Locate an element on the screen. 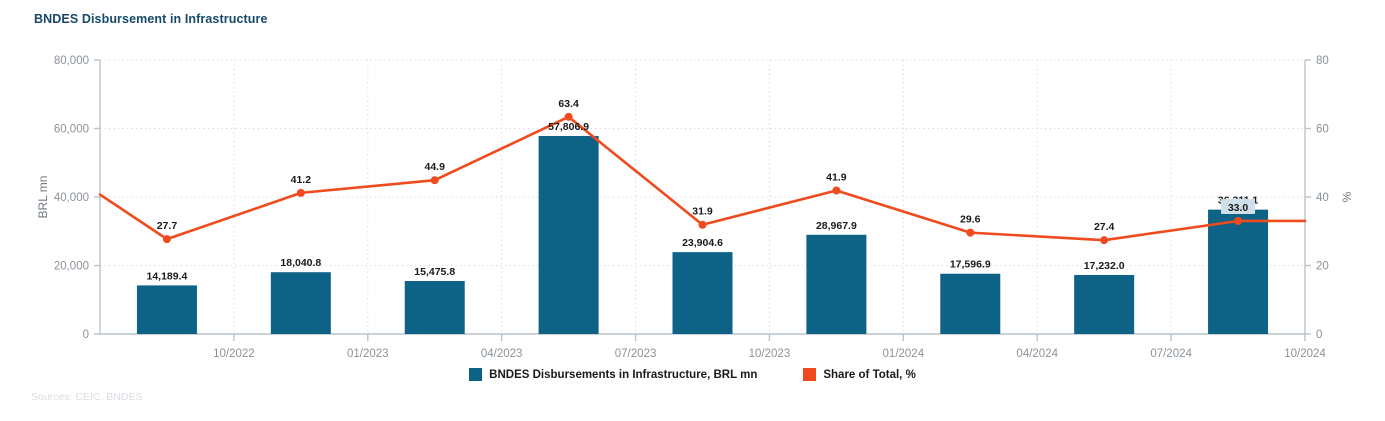 The height and width of the screenshot is (421, 1385). legend-item-share-of-total: Share of Total, % is located at coordinates (859, 374).